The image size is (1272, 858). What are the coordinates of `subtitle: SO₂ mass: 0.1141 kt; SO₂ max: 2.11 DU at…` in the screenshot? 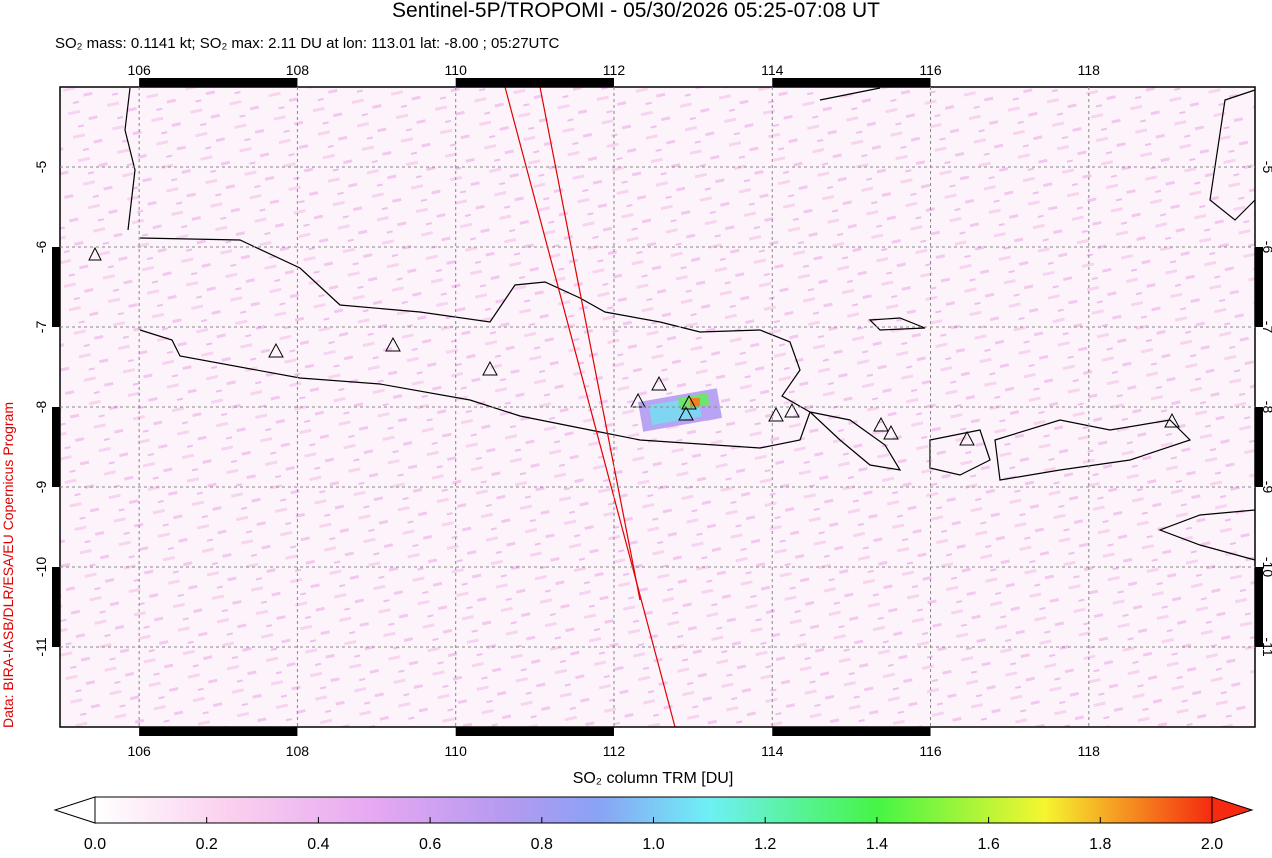 It's located at (307, 43).